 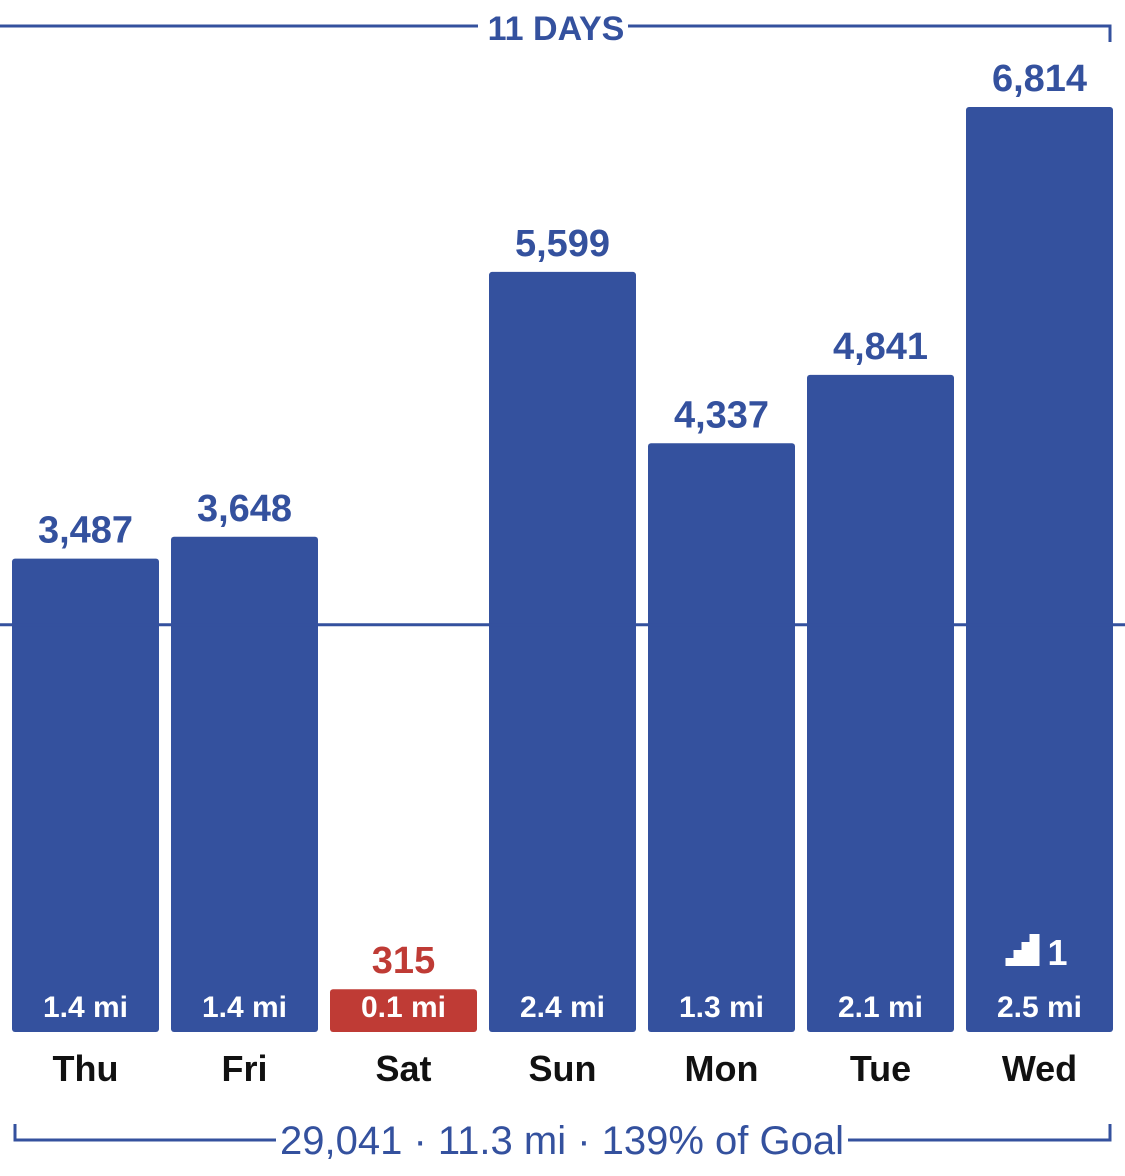 What do you see at coordinates (85, 795) in the screenshot?
I see `bar-thu` at bounding box center [85, 795].